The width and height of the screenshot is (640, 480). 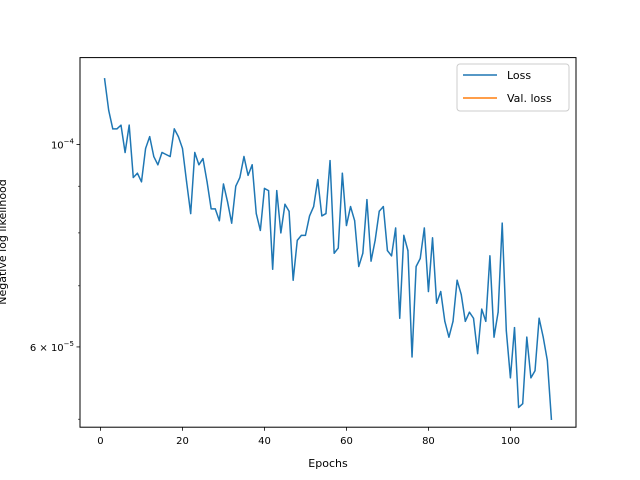 I want to click on x-tick-label: 40, so click(x=264, y=441).